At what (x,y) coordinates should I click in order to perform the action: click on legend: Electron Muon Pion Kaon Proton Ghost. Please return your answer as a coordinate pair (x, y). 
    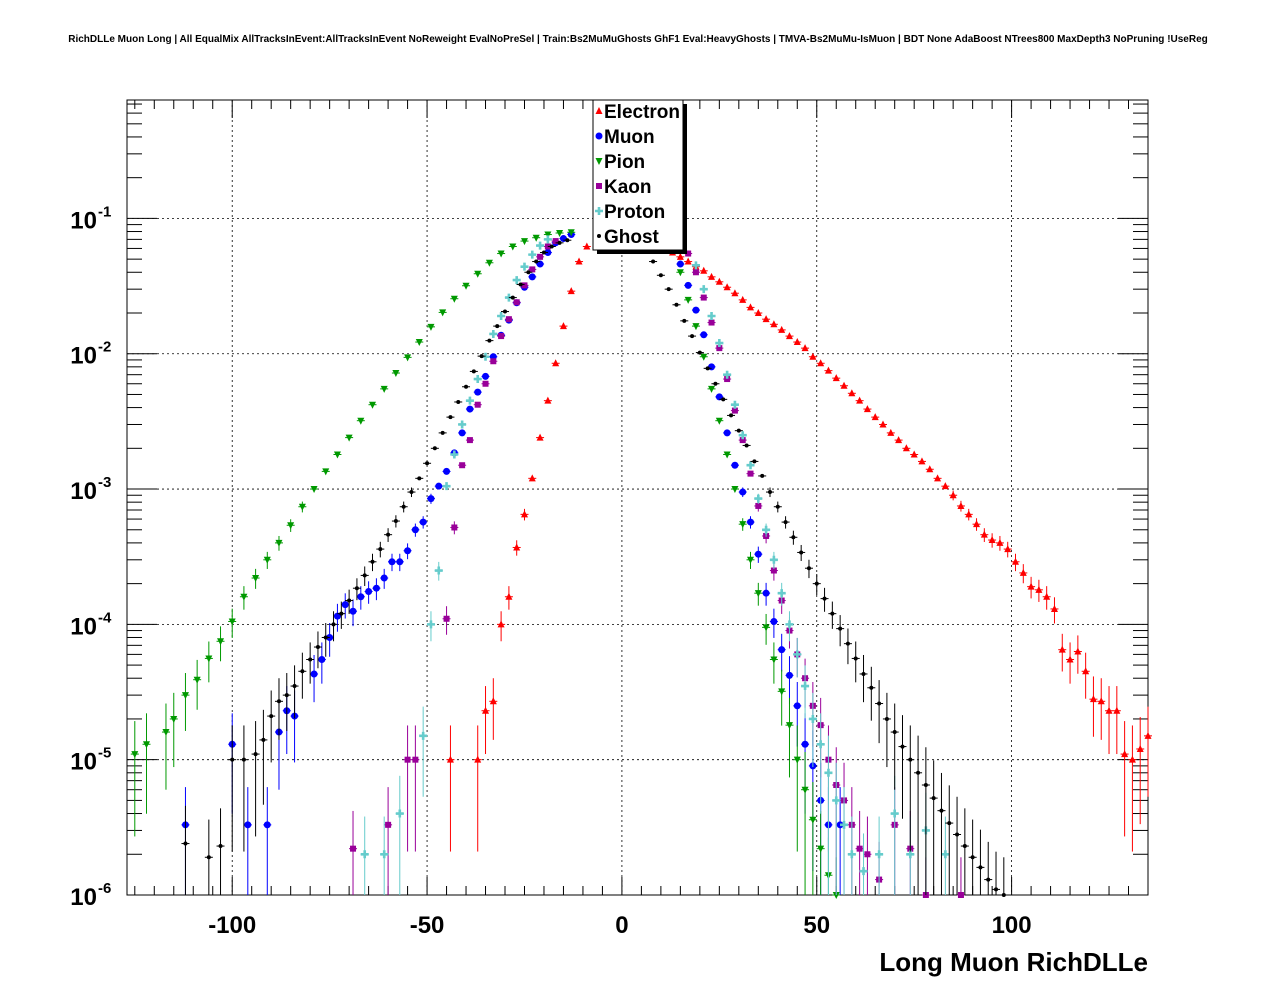
    Looking at the image, I should click on (639, 176).